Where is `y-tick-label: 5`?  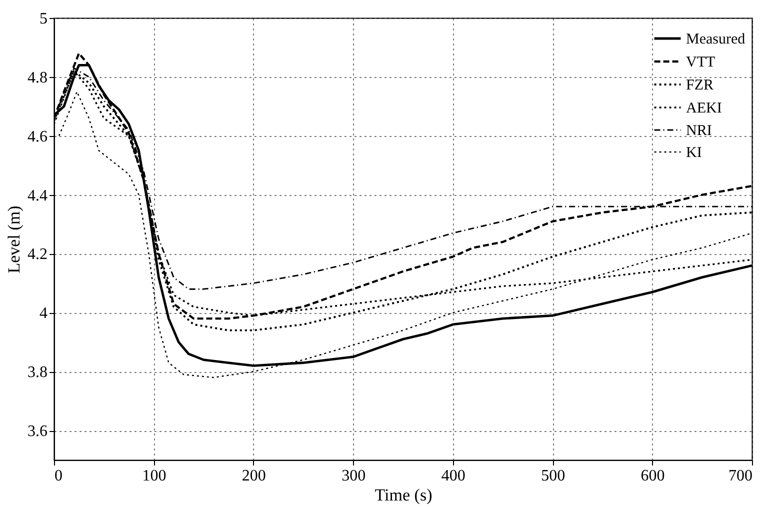
y-tick-label: 5 is located at coordinates (44, 19).